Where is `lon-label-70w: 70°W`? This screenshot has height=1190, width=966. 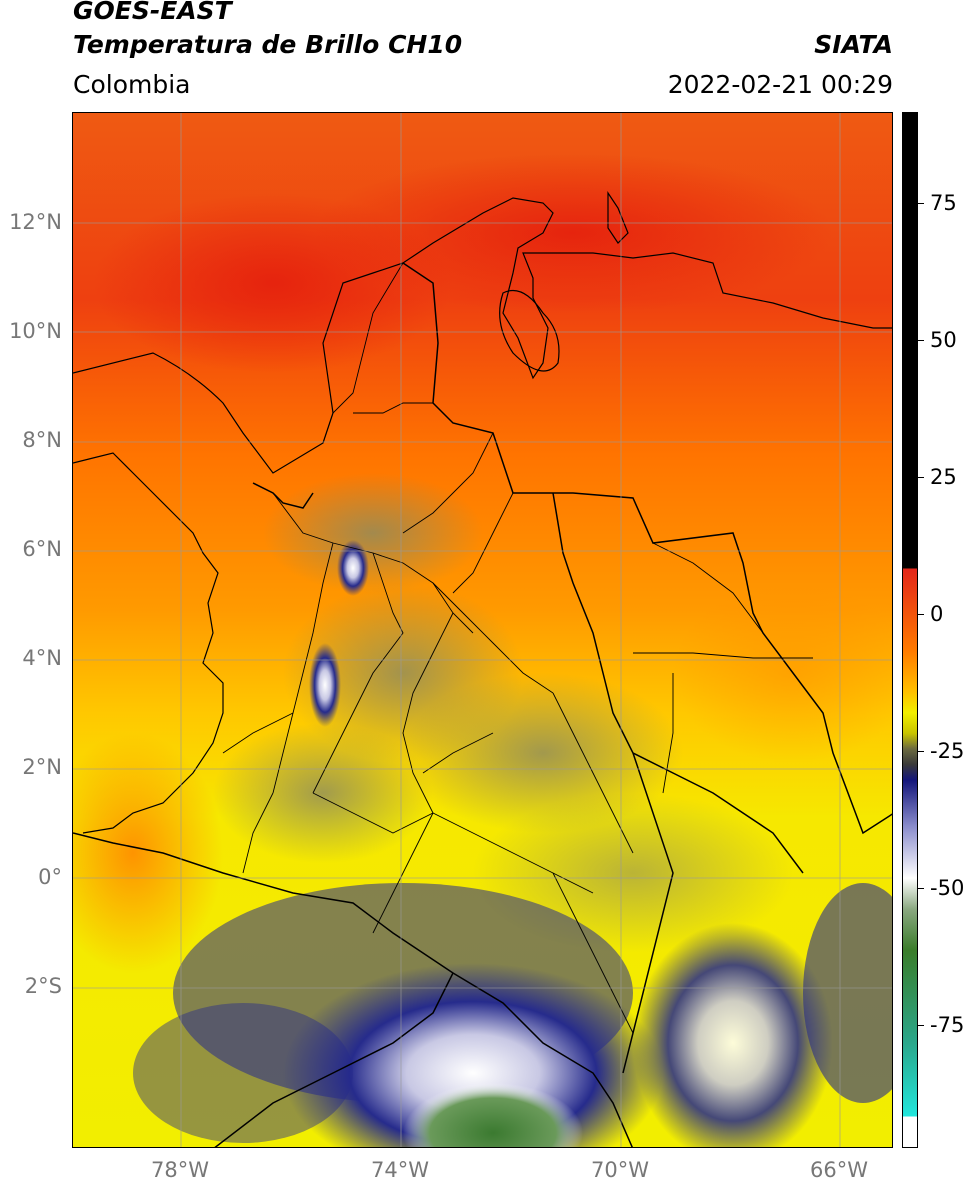
lon-label-70w: 70°W is located at coordinates (620, 1170).